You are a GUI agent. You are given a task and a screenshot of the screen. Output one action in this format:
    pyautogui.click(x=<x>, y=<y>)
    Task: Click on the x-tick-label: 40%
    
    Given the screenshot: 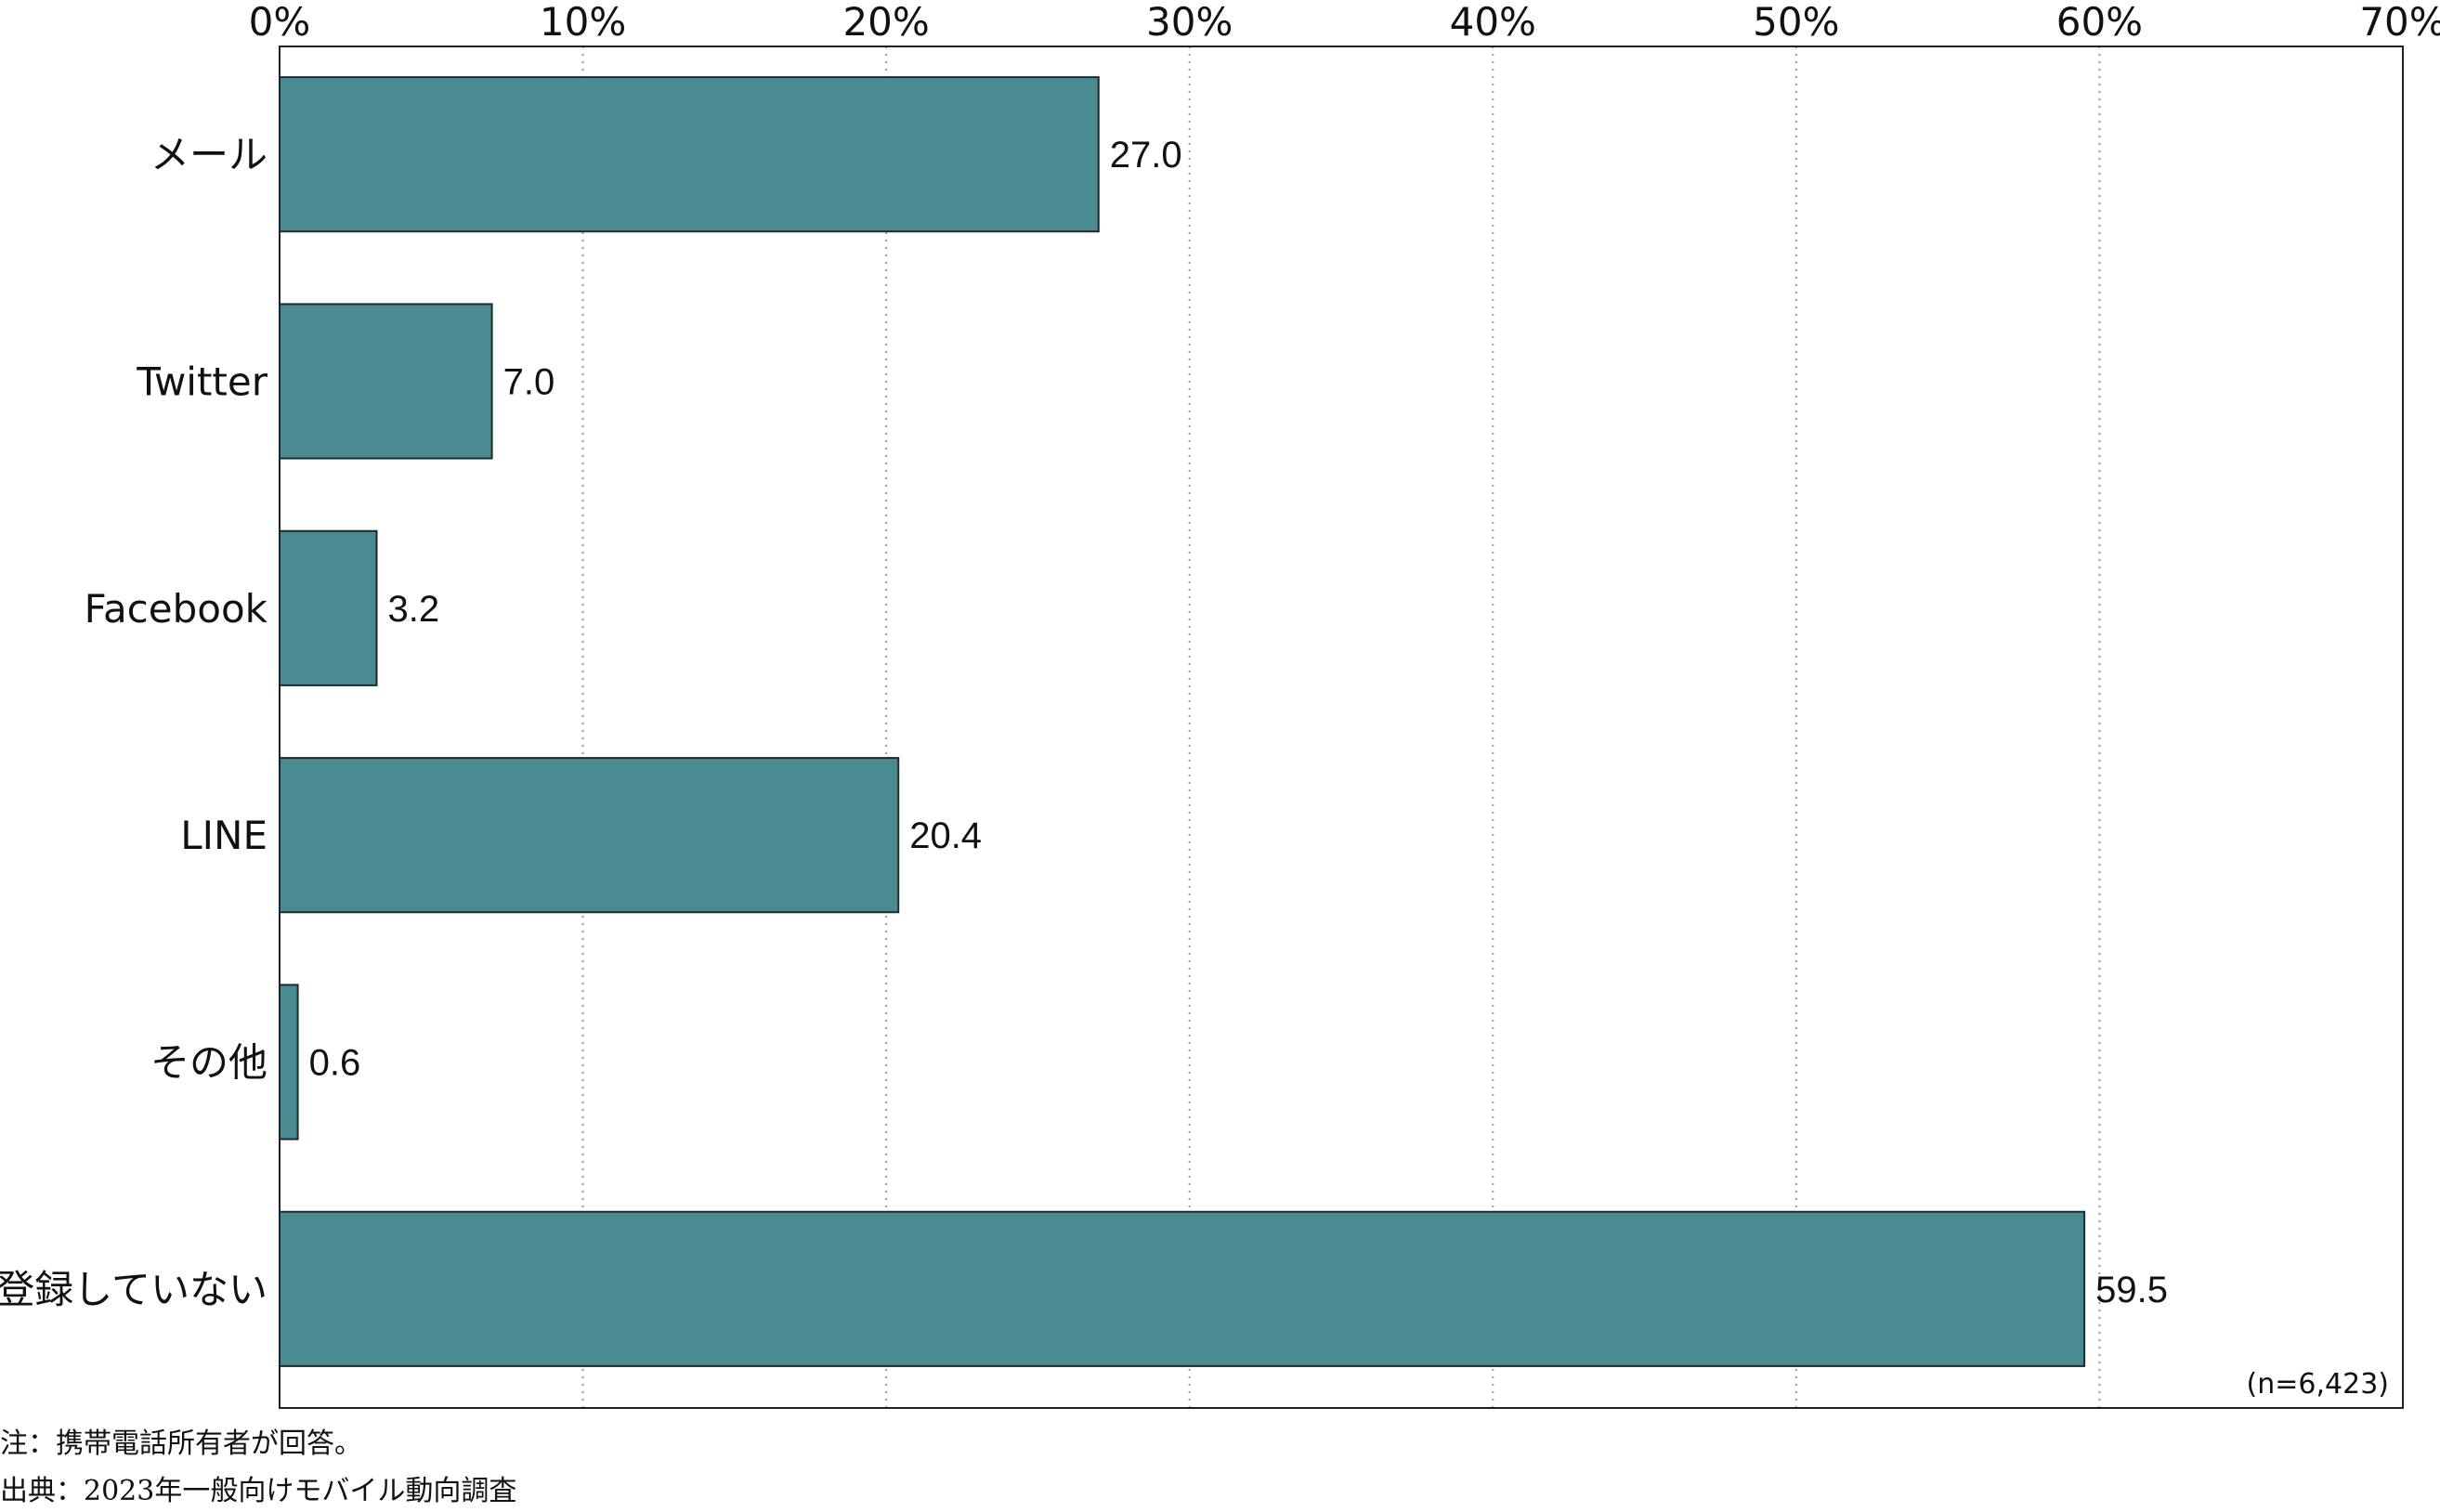 What is the action you would take?
    pyautogui.click(x=1493, y=23)
    